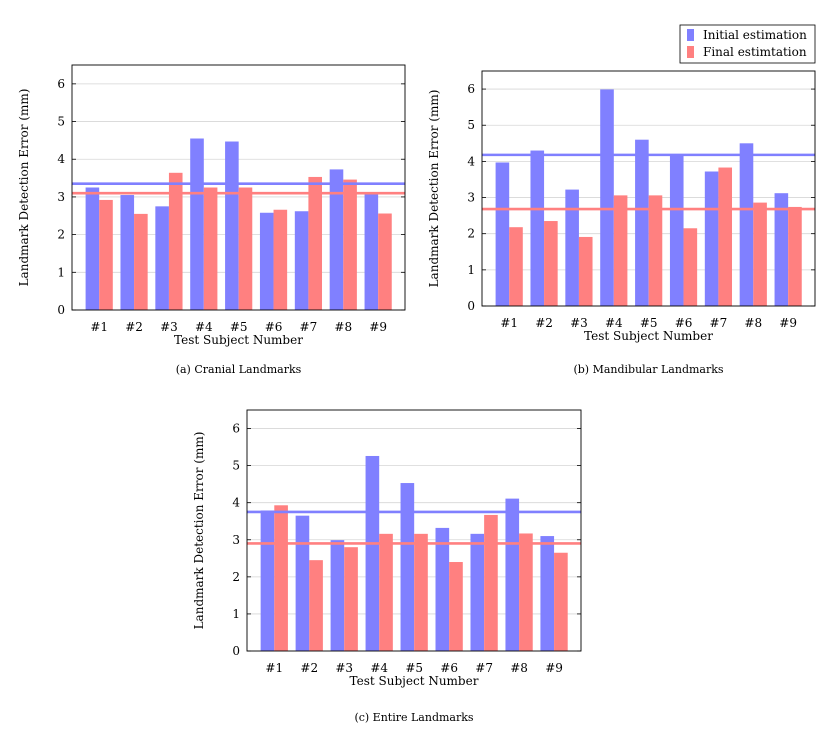 This screenshot has width=830, height=740. I want to click on legend-label-initial: Initial estimation, so click(755, 35).